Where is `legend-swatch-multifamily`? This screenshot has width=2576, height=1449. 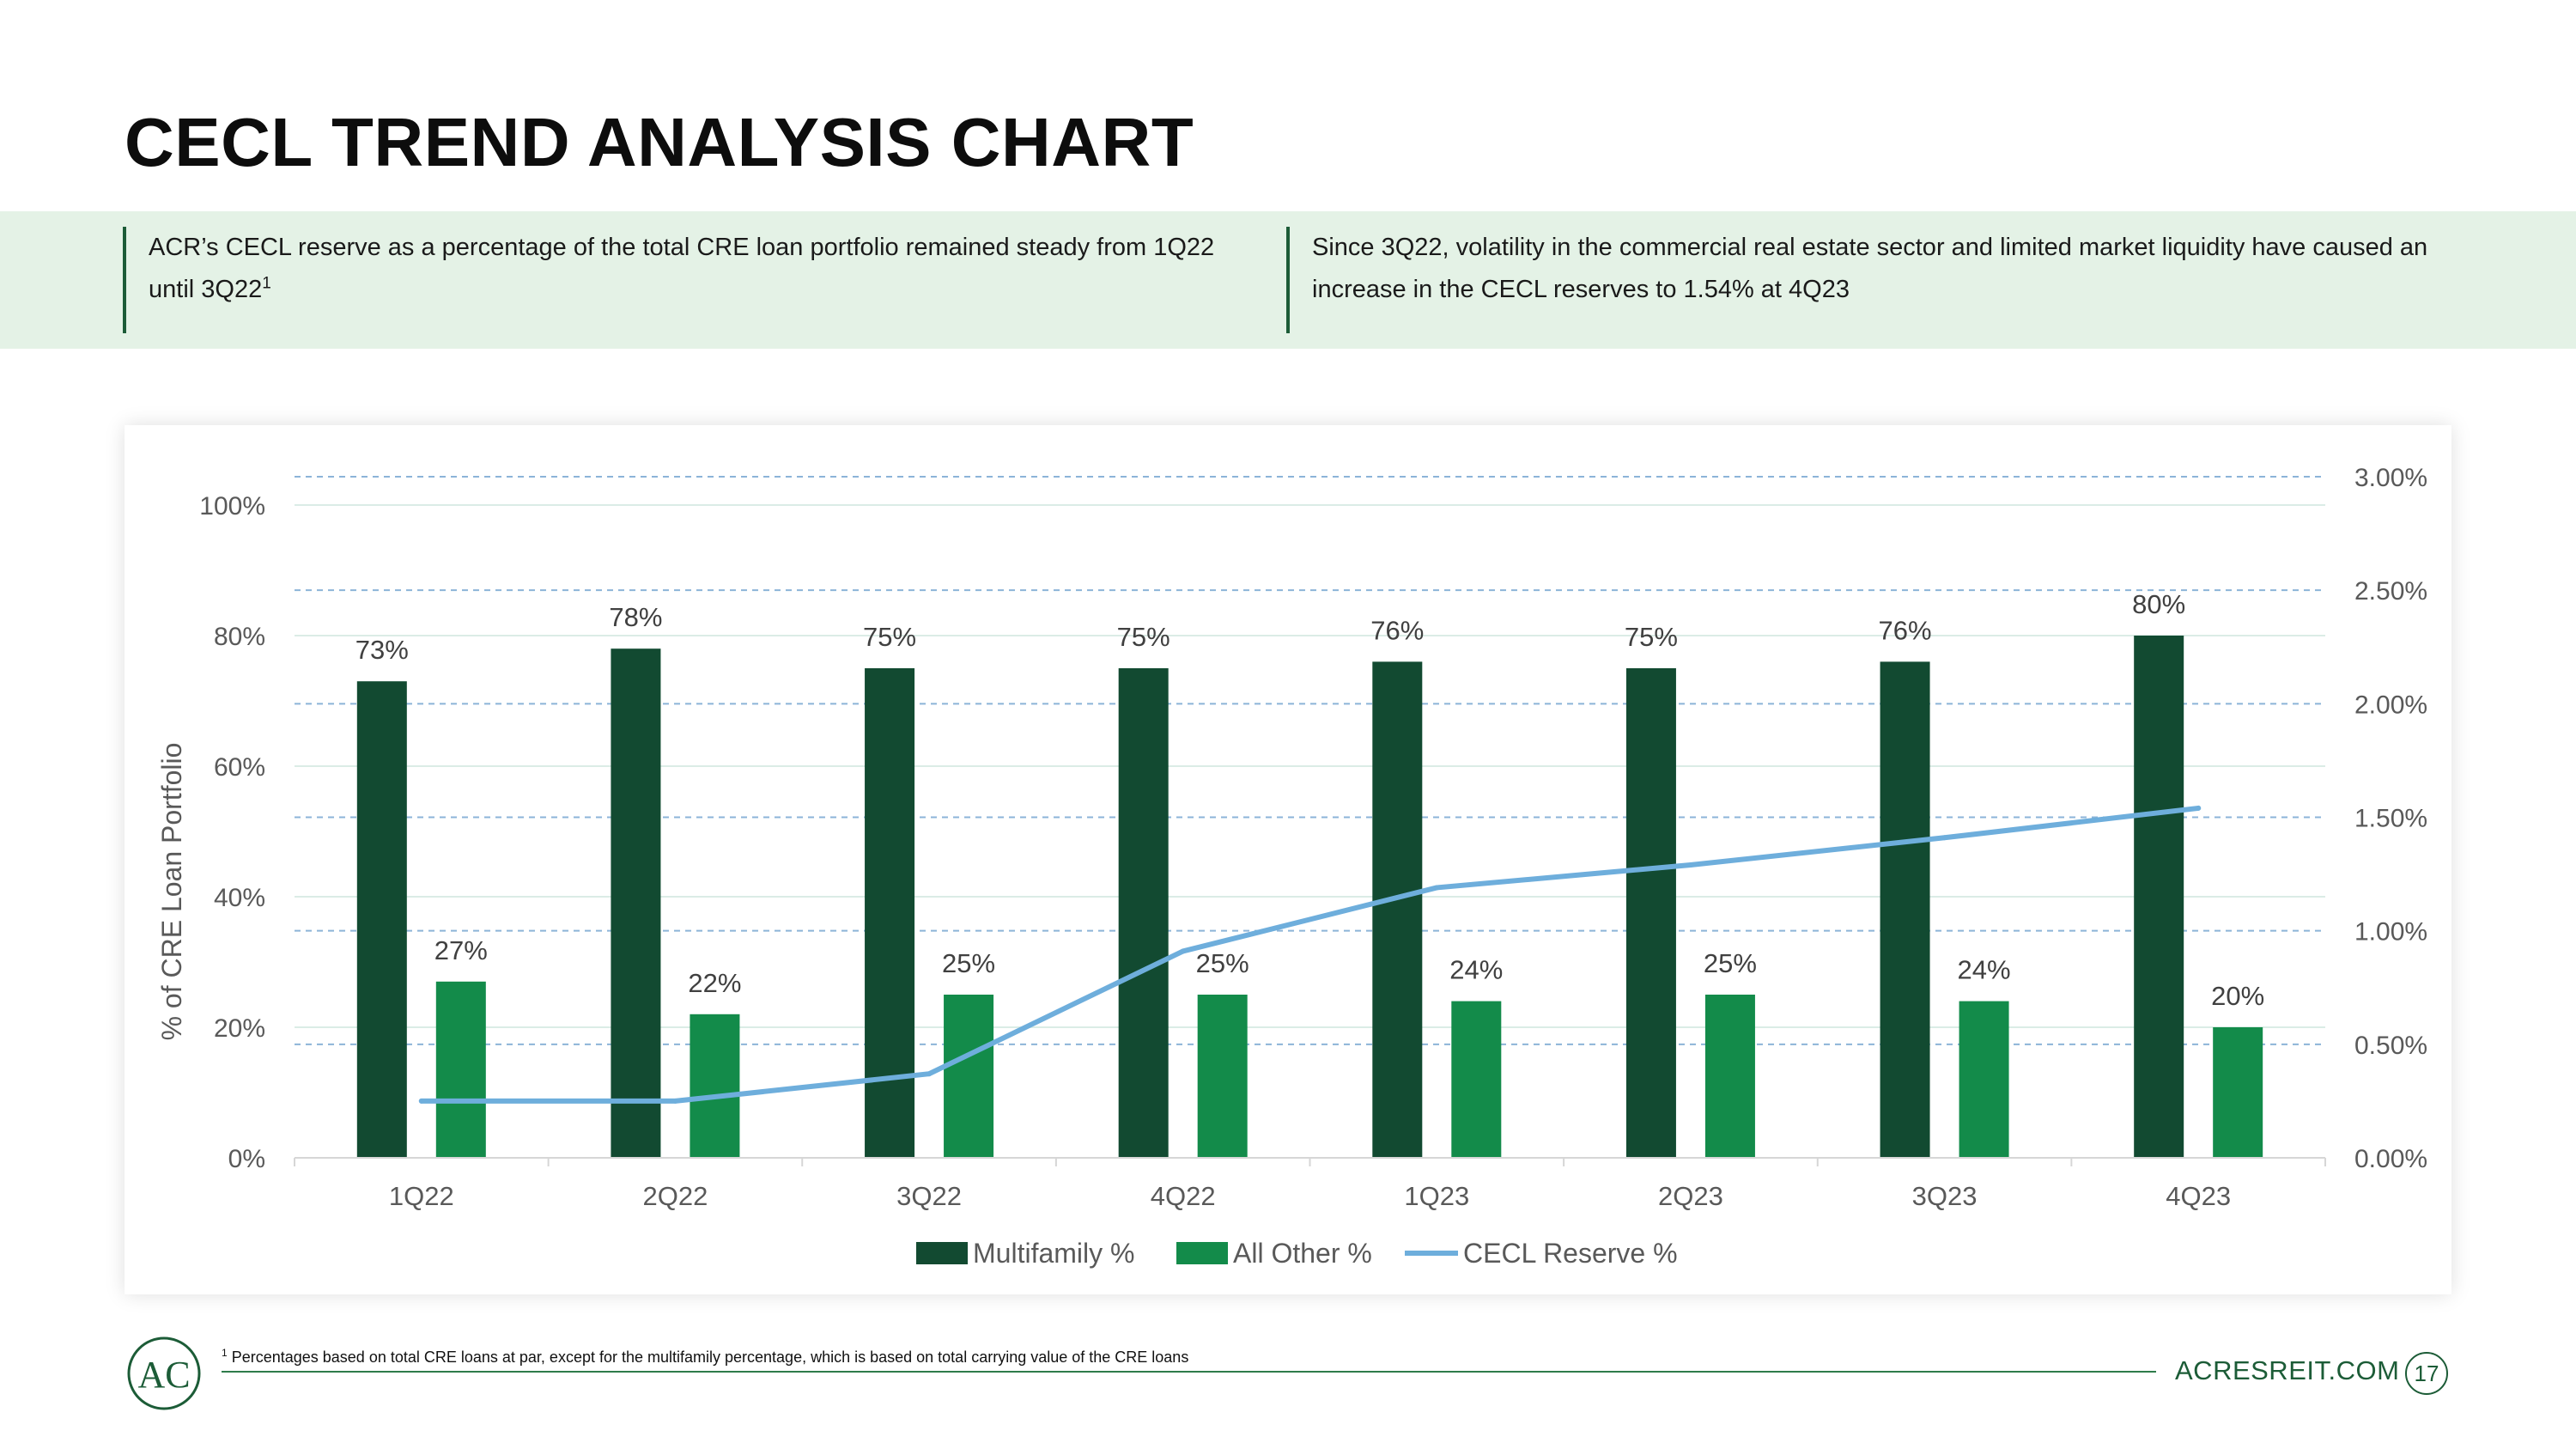
legend-swatch-multifamily is located at coordinates (942, 1253).